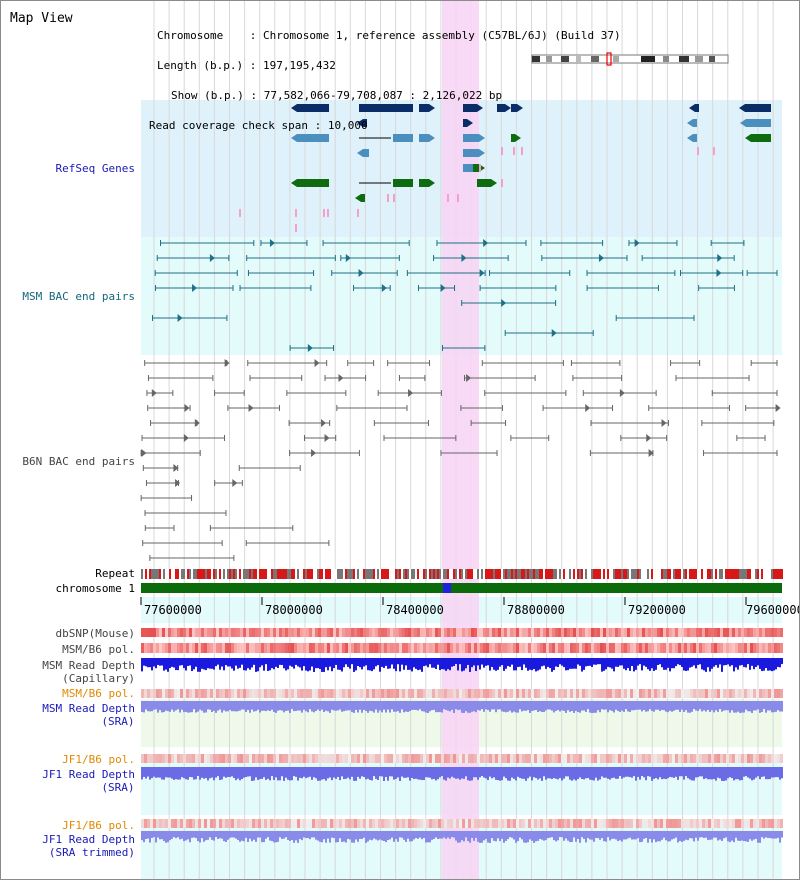 This screenshot has width=800, height=880. Describe the element at coordinates (88, 708) in the screenshot. I see `track-label-msm-depth-sra: MSM Read Depth` at that location.